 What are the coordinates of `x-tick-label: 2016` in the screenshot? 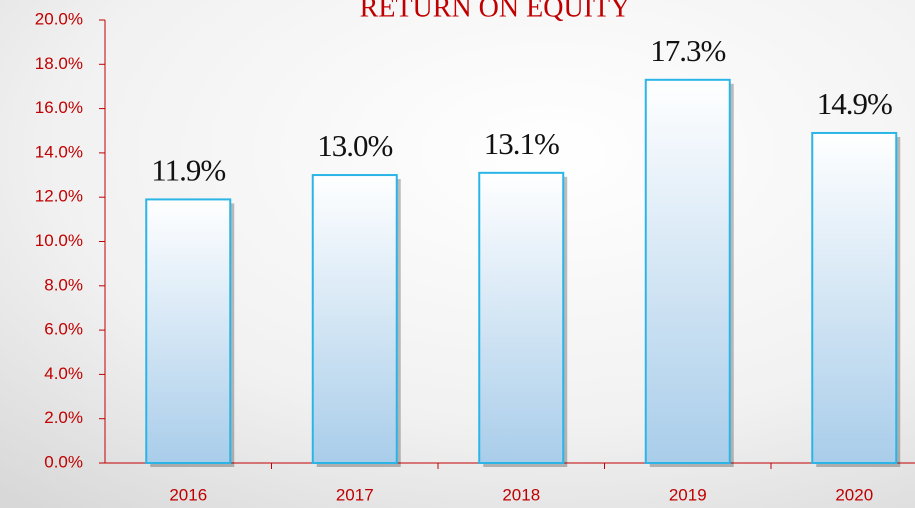 It's located at (188, 494).